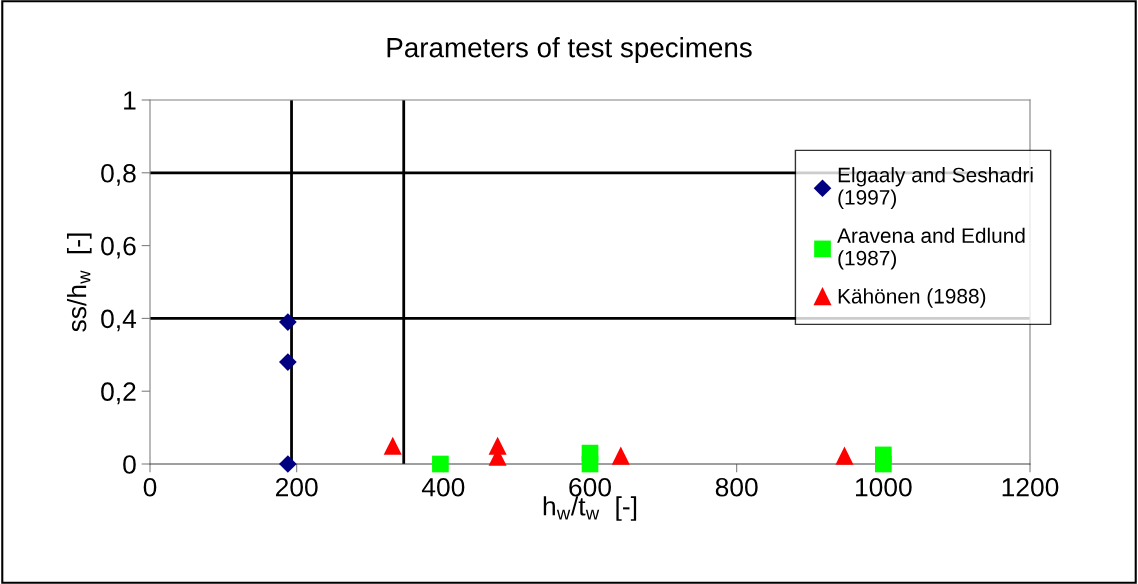 The height and width of the screenshot is (584, 1138). Describe the element at coordinates (1030, 487) in the screenshot. I see `x-tick-label: 1200` at that location.